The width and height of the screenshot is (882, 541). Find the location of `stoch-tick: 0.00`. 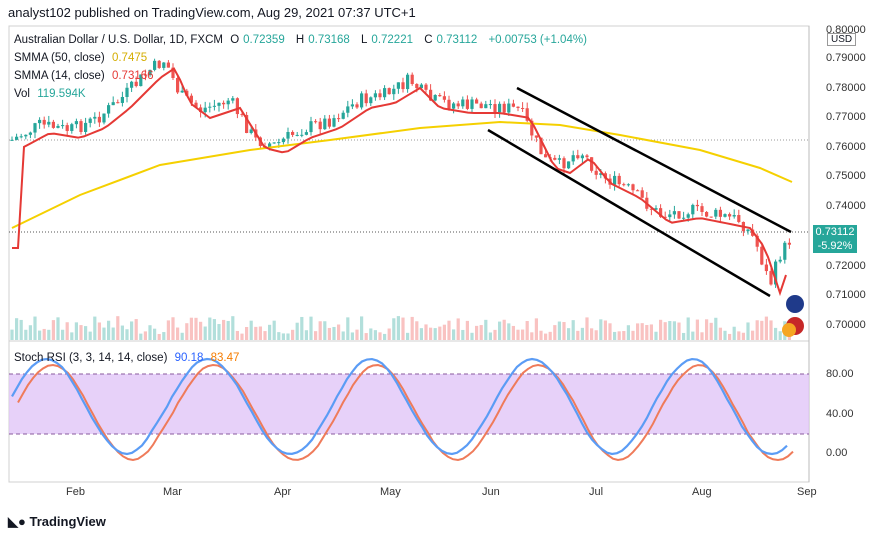

stoch-tick: 0.00 is located at coordinates (837, 453).